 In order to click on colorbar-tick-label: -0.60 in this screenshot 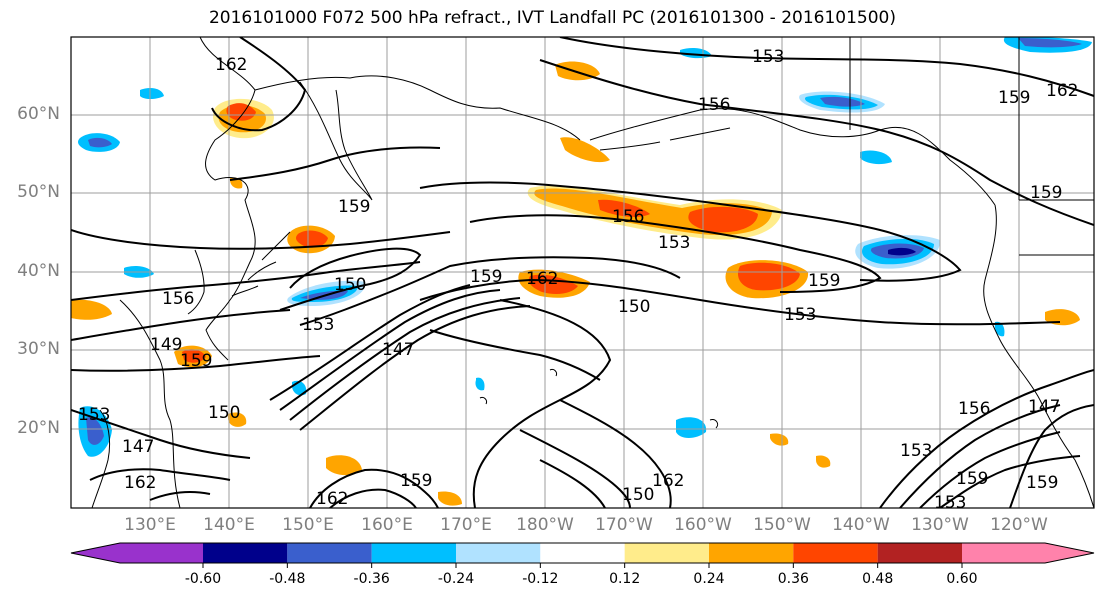, I will do `click(203, 579)`.